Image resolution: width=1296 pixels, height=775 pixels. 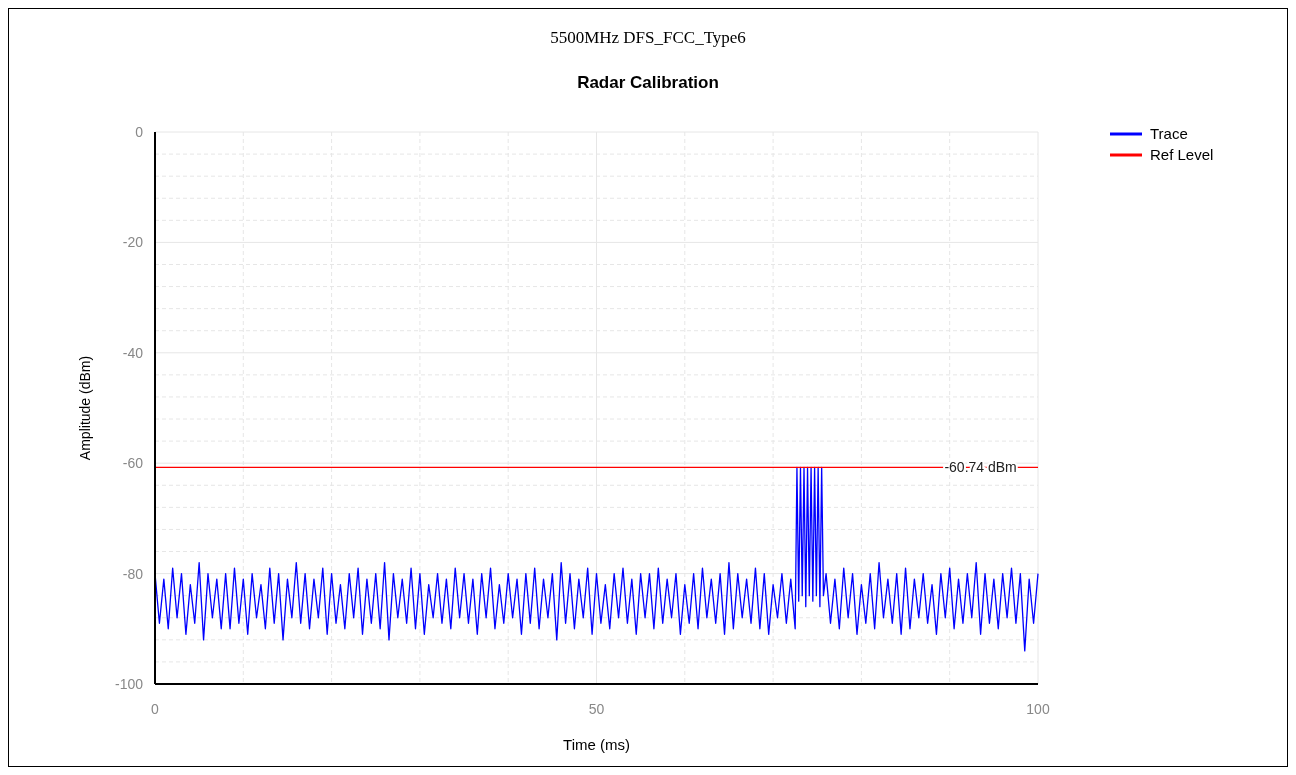 What do you see at coordinates (648, 37) in the screenshot?
I see `chart-title: 5500MHz DFS_FCC_Type6` at bounding box center [648, 37].